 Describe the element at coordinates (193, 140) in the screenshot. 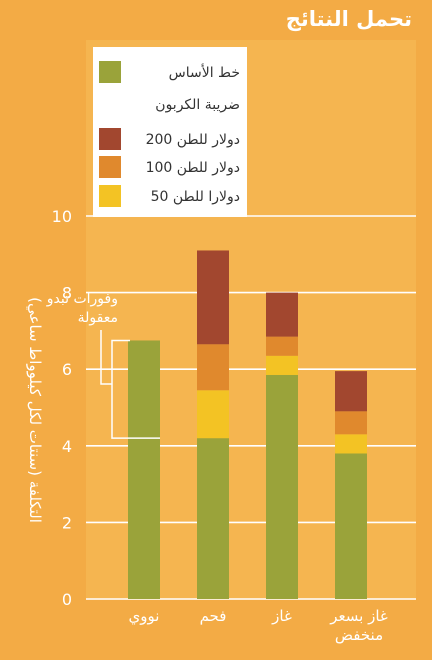

I see `legend-label: 200 دولار للطن` at that location.